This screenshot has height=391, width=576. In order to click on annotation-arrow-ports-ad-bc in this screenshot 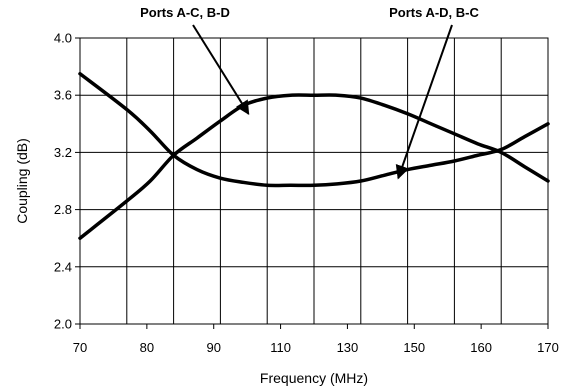, I will do `click(424, 102)`.